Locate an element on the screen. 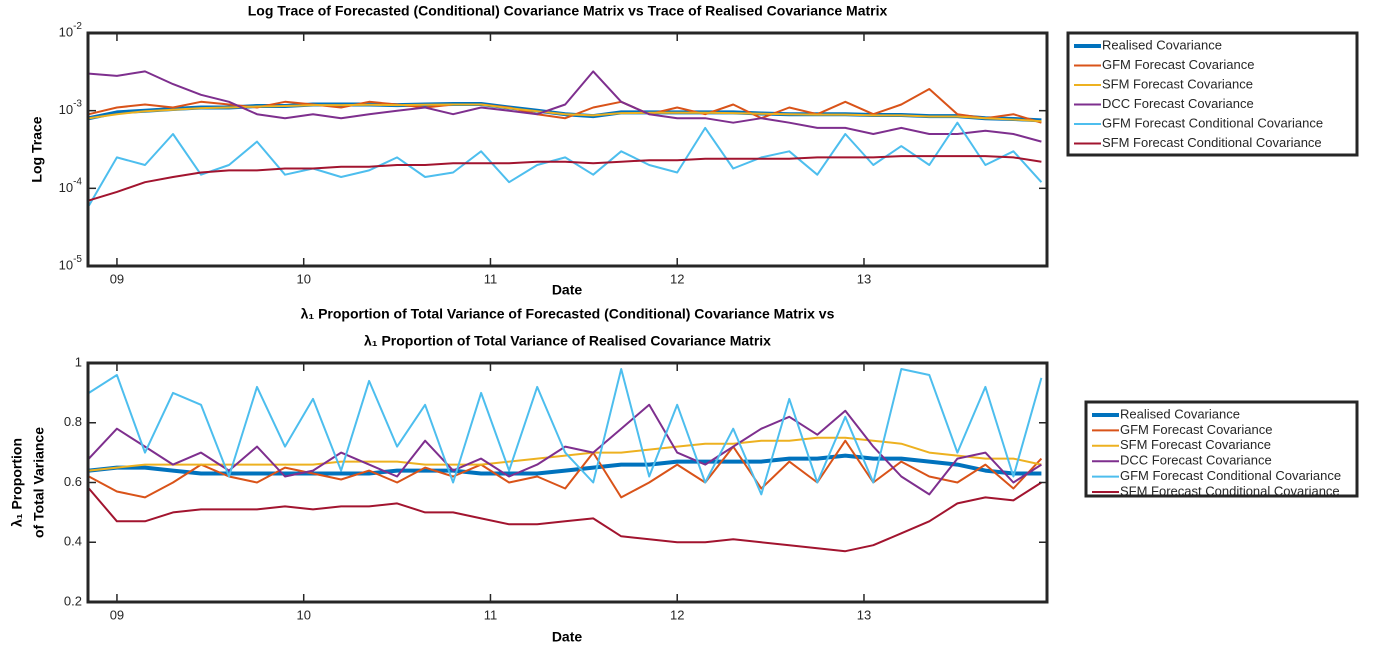  y-tick-label: 0.8 is located at coordinates (73, 421).